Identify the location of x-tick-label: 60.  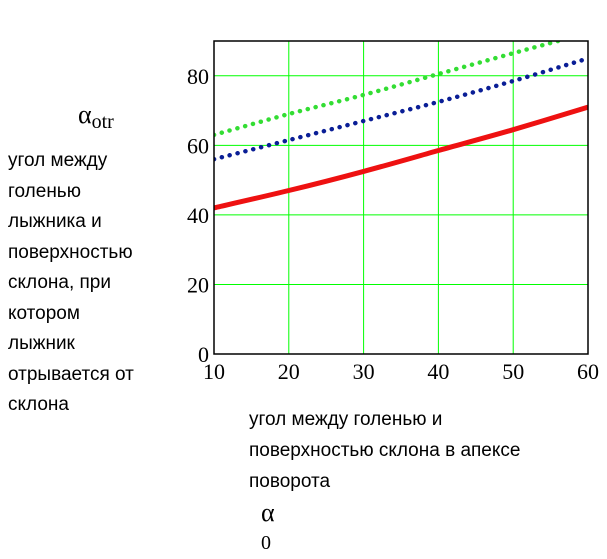
(588, 371).